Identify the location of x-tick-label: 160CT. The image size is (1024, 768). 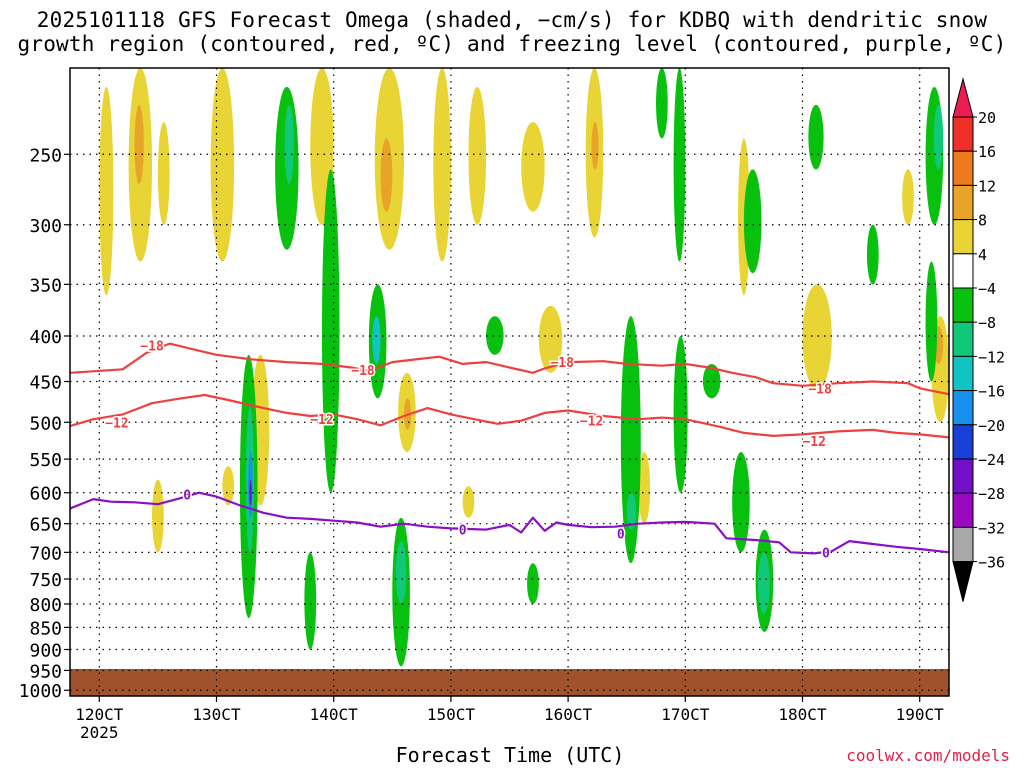
(568, 714).